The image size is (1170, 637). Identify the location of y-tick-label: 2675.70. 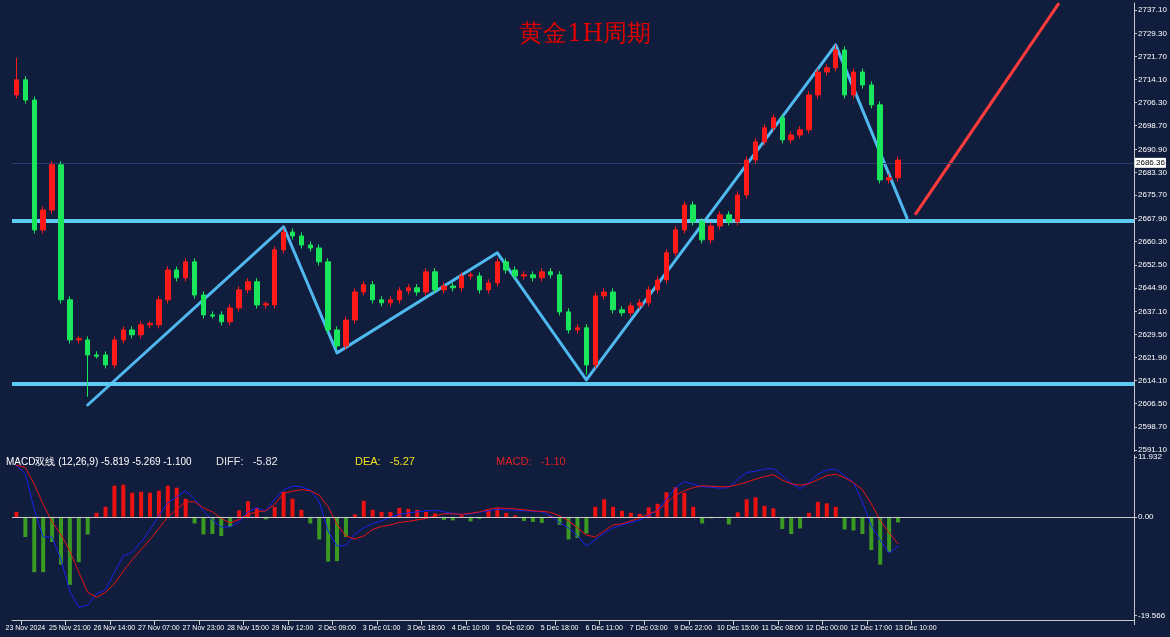
(1153, 195).